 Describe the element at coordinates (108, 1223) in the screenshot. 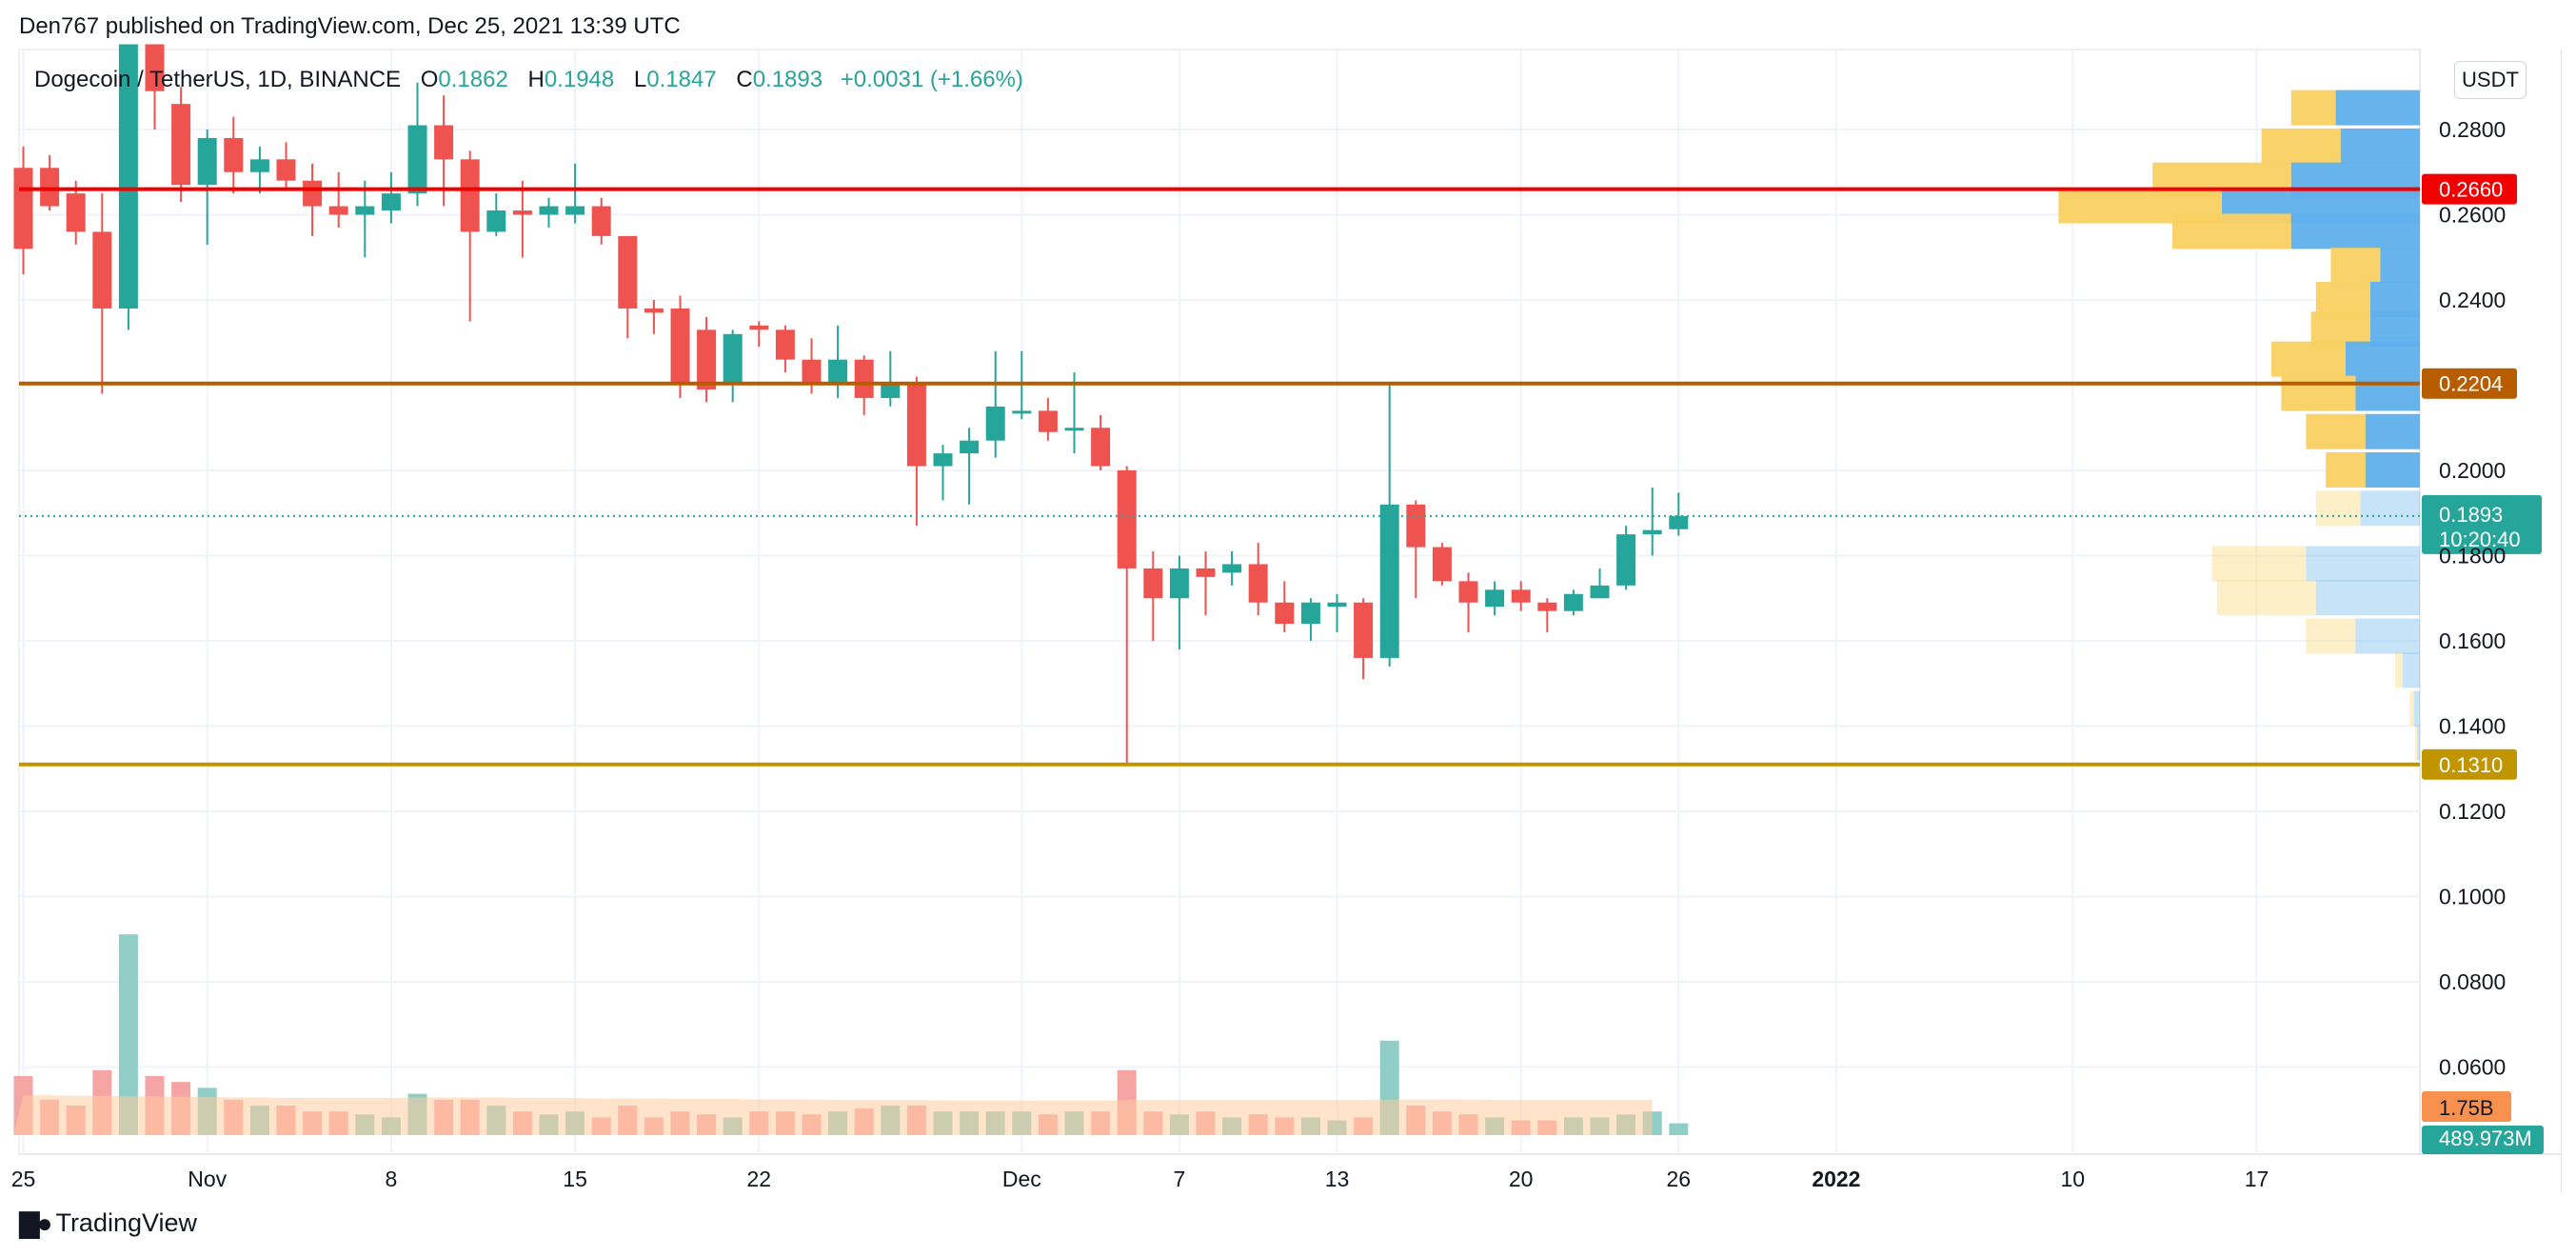

I see `tradingview-logo: ▇● TradingView` at that location.